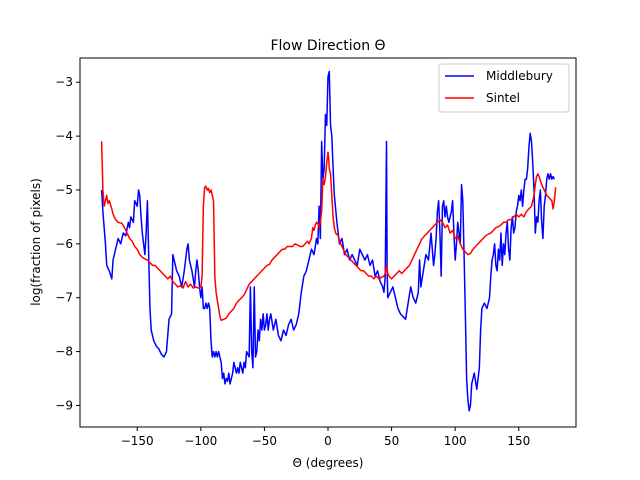 Image resolution: width=640 pixels, height=480 pixels. What do you see at coordinates (328, 441) in the screenshot?
I see `x-tick-label: 0` at bounding box center [328, 441].